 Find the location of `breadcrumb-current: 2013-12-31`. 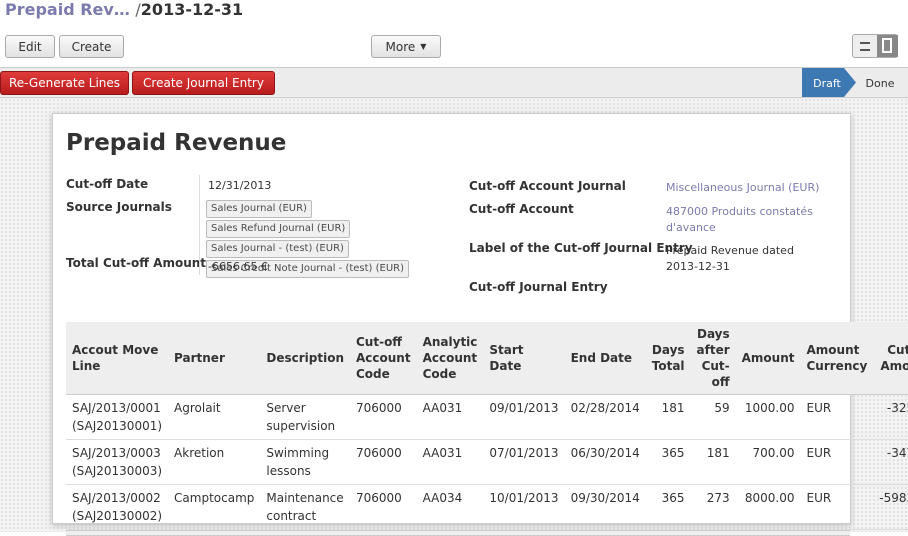

breadcrumb-current: 2013-12-31 is located at coordinates (192, 9).